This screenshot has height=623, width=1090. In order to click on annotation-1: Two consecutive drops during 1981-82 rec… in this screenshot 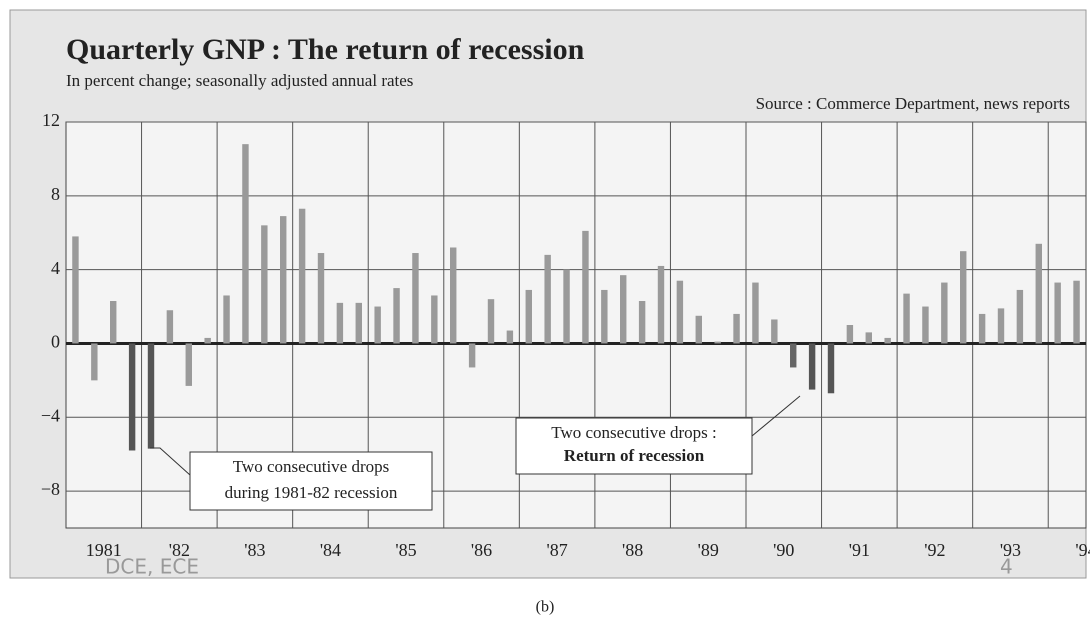, I will do `click(291, 479)`.